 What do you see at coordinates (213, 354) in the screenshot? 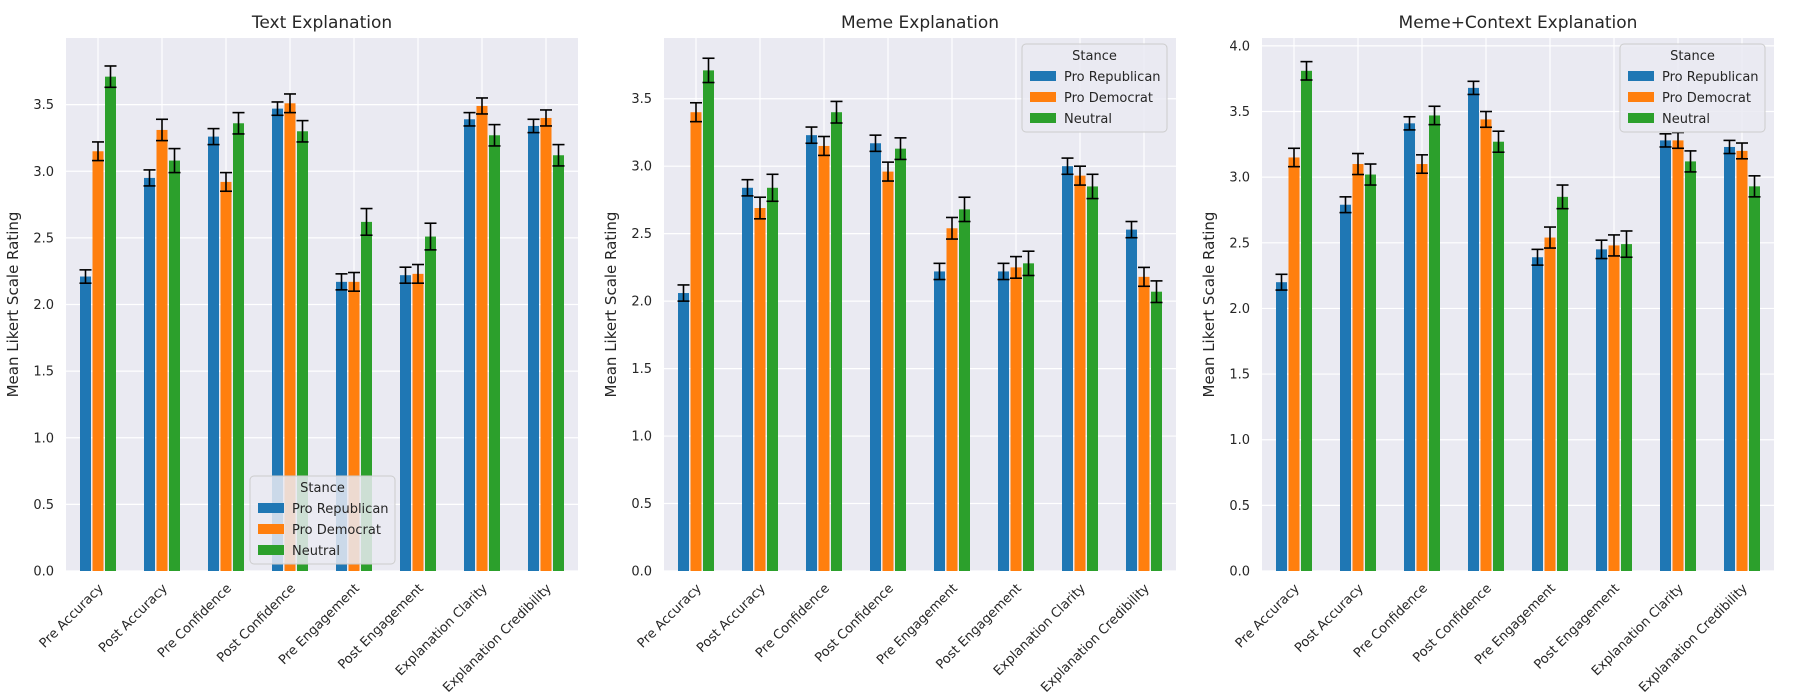
I see `bar-pro-republican-pre-confidence` at bounding box center [213, 354].